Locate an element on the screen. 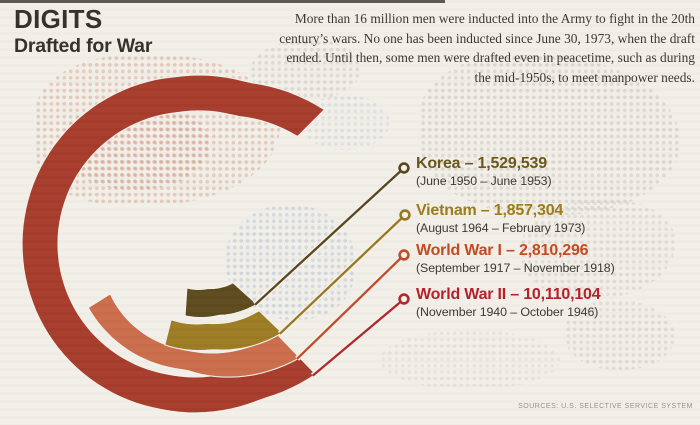  source-note: SOURCES: U.S. SELECTIVE SERVICE SYSTEM is located at coordinates (605, 406).